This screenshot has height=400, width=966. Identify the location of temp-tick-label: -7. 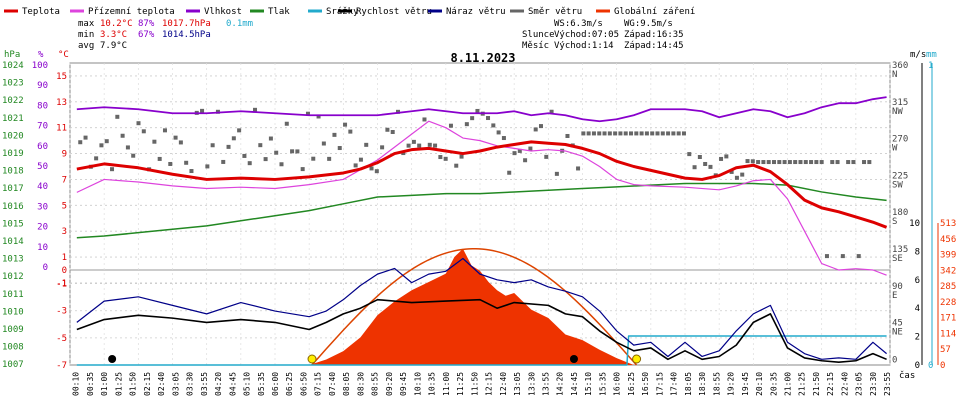
(61, 366).